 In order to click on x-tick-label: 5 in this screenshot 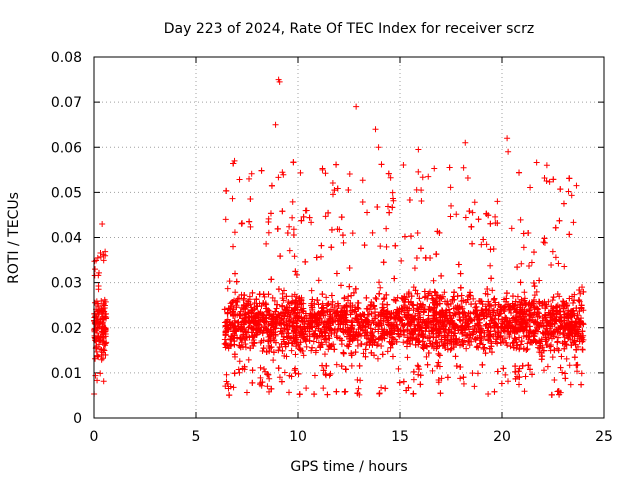, I will do `click(196, 437)`.